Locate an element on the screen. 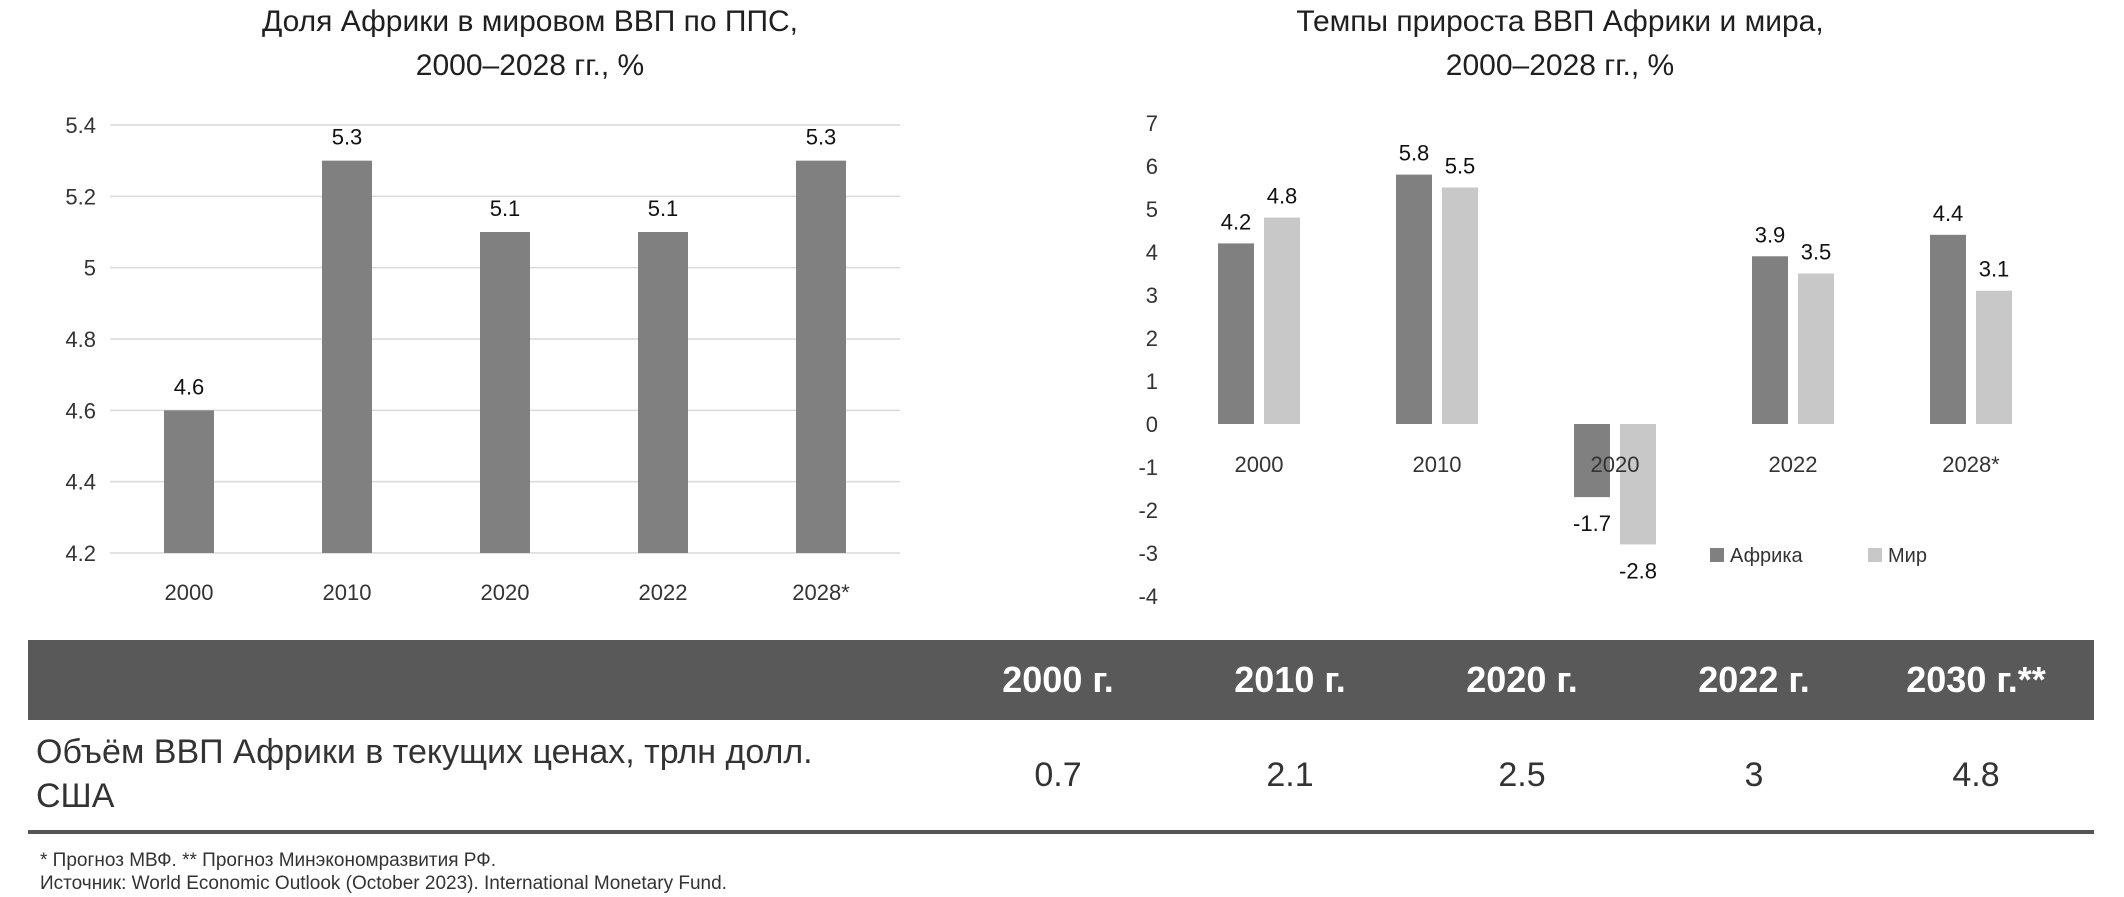  table-header-cell: 2030 г.** is located at coordinates (1976, 679).